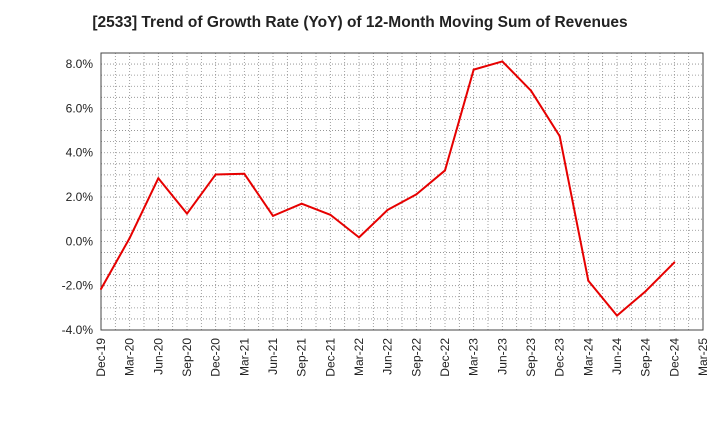  What do you see at coordinates (158, 356) in the screenshot?
I see `x-tick-label: Jun-20` at bounding box center [158, 356].